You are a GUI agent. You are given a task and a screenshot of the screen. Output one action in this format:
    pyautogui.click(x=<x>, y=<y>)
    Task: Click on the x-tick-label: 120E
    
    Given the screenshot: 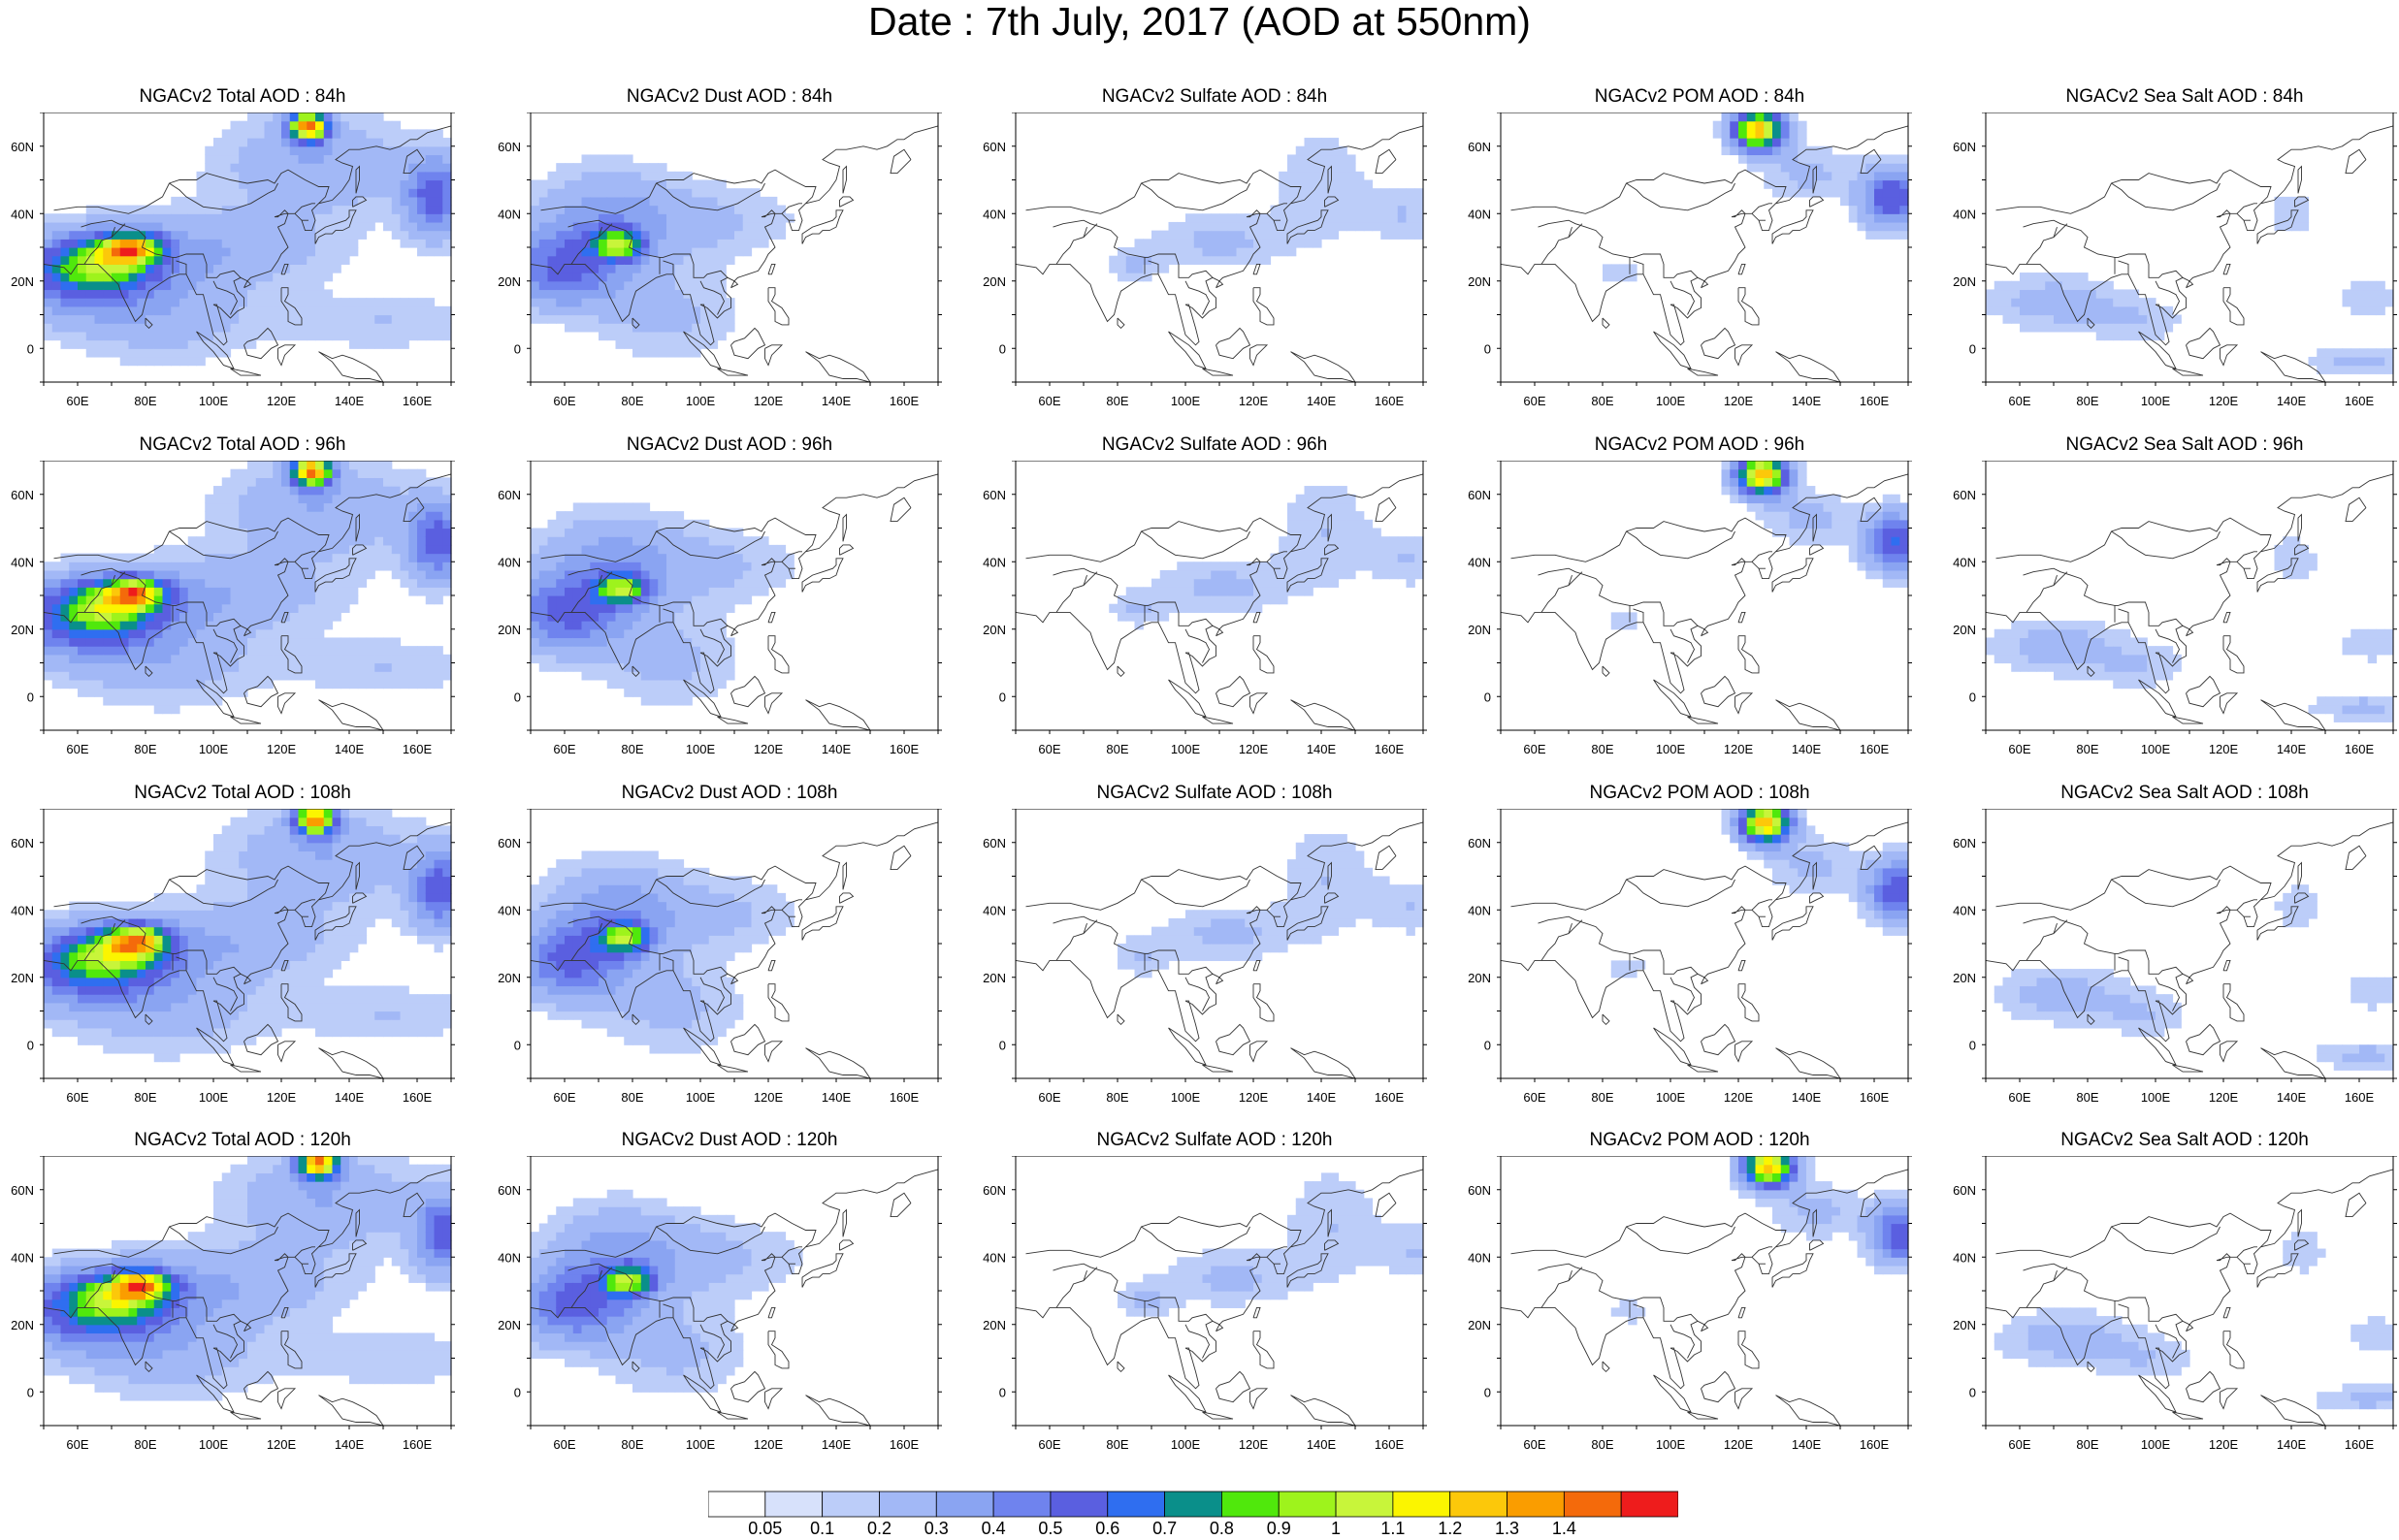 What is the action you would take?
    pyautogui.click(x=769, y=401)
    